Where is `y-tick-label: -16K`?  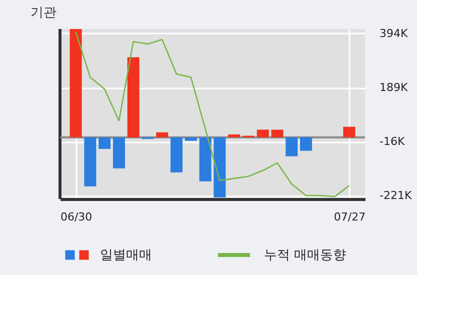 y-tick-label: -16K is located at coordinates (393, 141).